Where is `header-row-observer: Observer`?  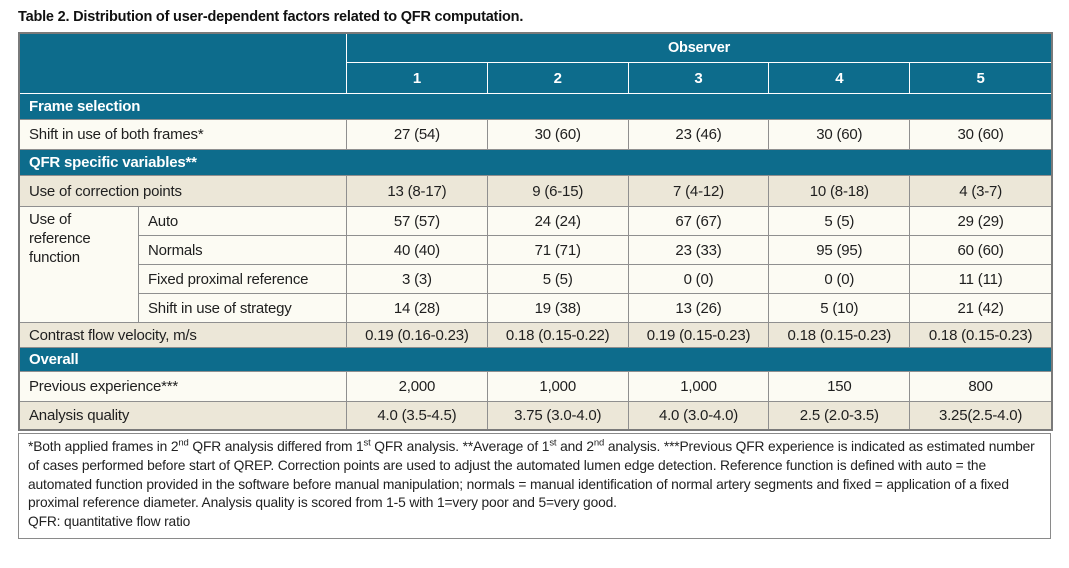
header-row-observer: Observer is located at coordinates (535, 64).